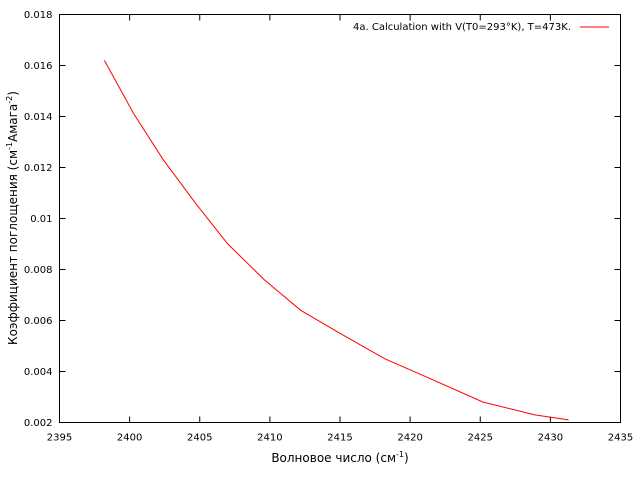 This screenshot has height=480, width=640. I want to click on y-tick-label: 0.018, so click(38, 15).